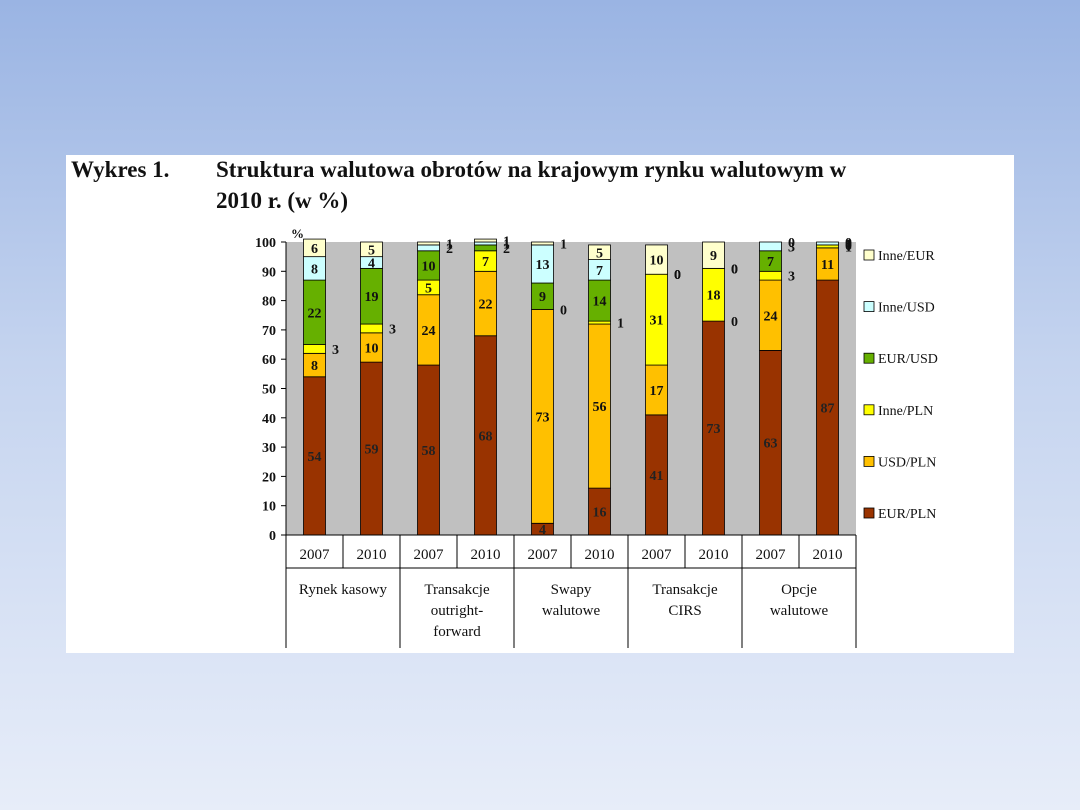 The width and height of the screenshot is (1080, 810). Describe the element at coordinates (906, 256) in the screenshot. I see `legend-label: Inne/EUR` at that location.